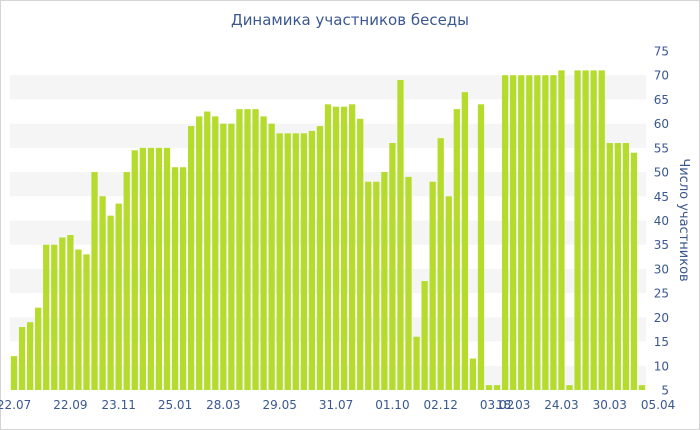  I want to click on y-tick-label: 60, so click(661, 124).